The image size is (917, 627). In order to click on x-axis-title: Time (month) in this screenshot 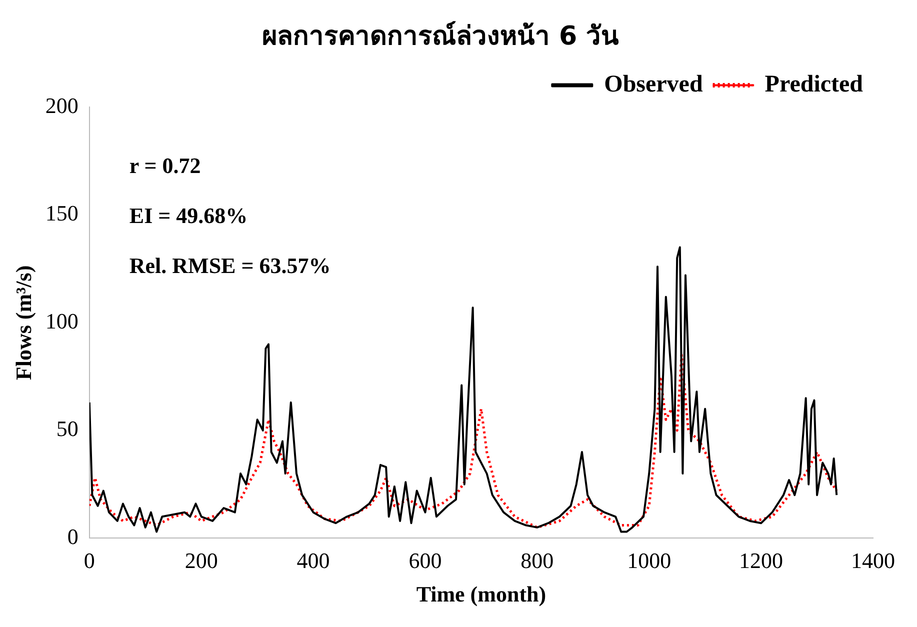, I will do `click(481, 593)`.